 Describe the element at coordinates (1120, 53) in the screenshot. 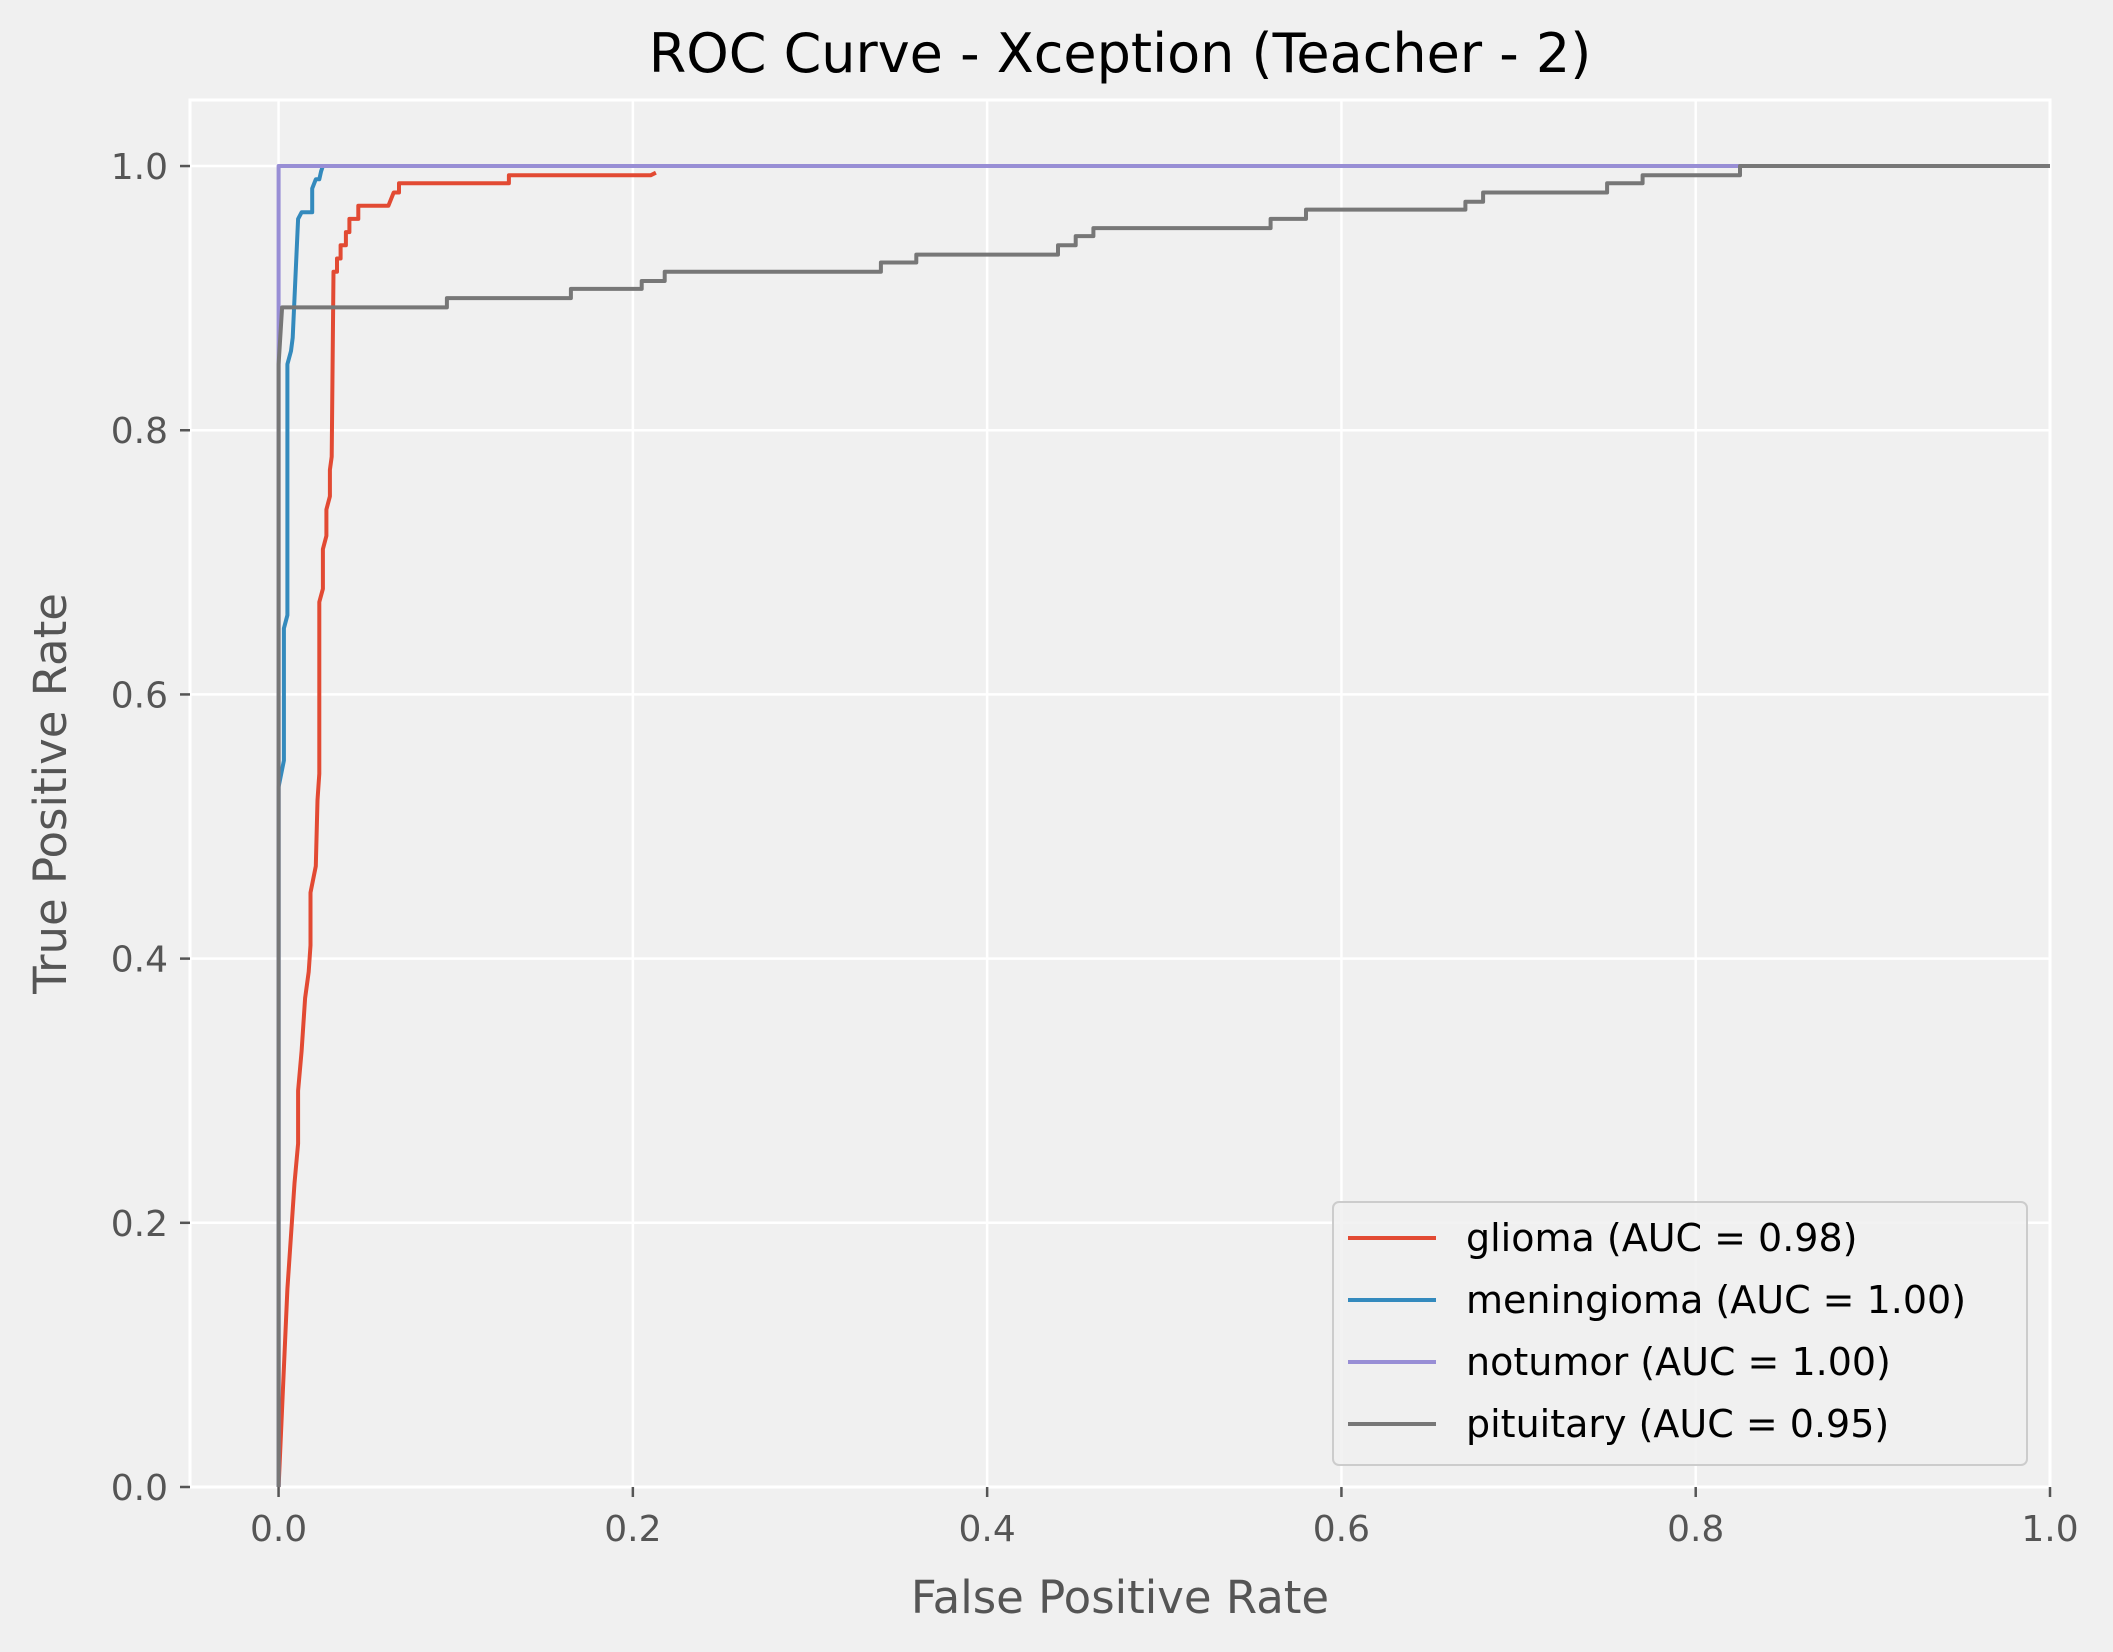

I see `chart-title: ROC Curve - Xception (Teacher - 2)` at that location.